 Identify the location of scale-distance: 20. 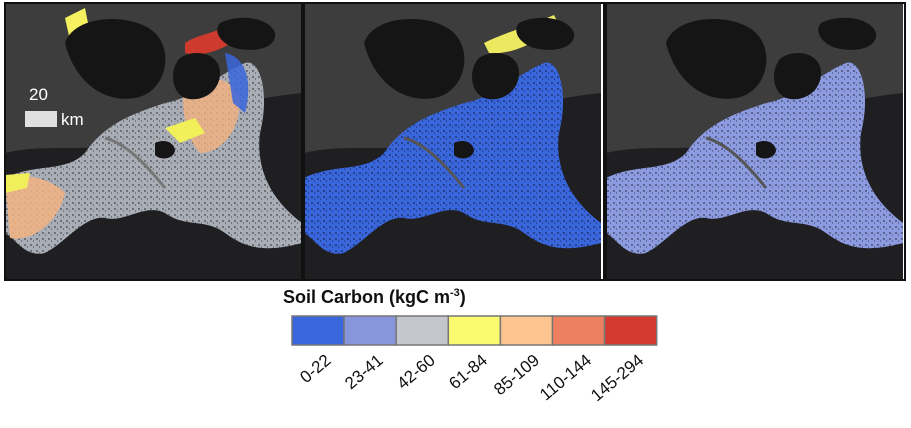
(38, 94).